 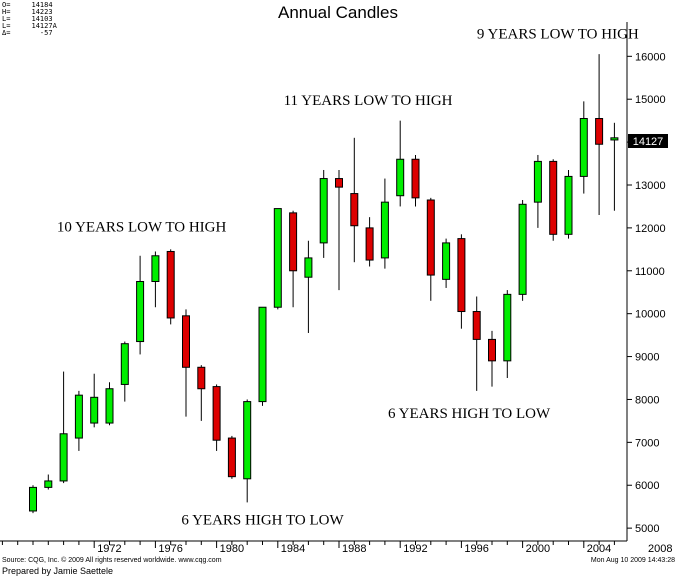 I want to click on candle-2001, so click(x=537, y=191).